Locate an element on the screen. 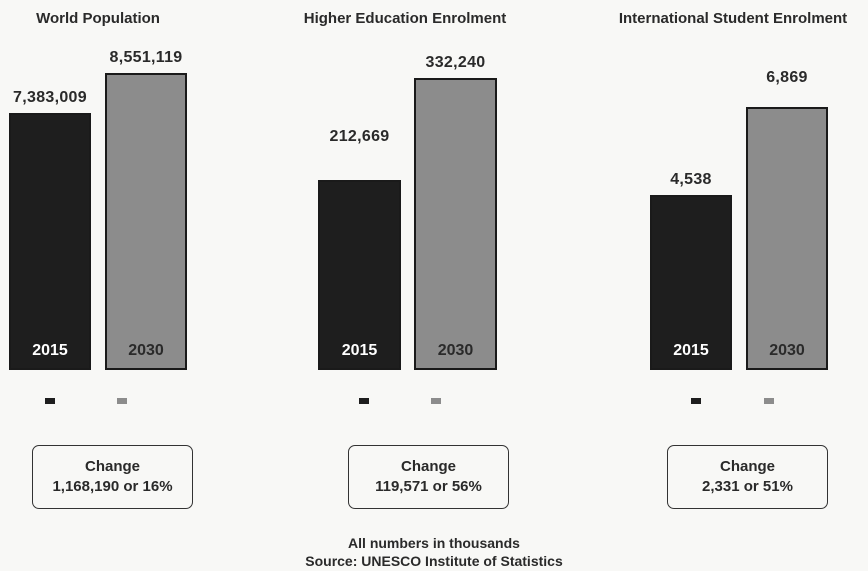 The width and height of the screenshot is (868, 571). bar-value-label: 7,383,009 is located at coordinates (50, 97).